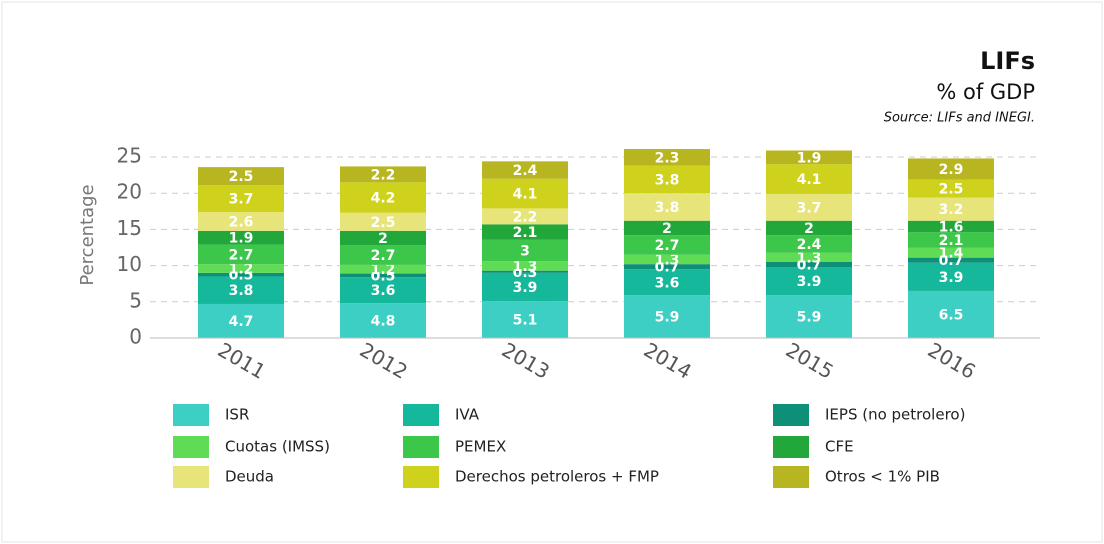 This screenshot has width=1104, height=544. I want to click on chart-title: LIFs, so click(1007, 61).